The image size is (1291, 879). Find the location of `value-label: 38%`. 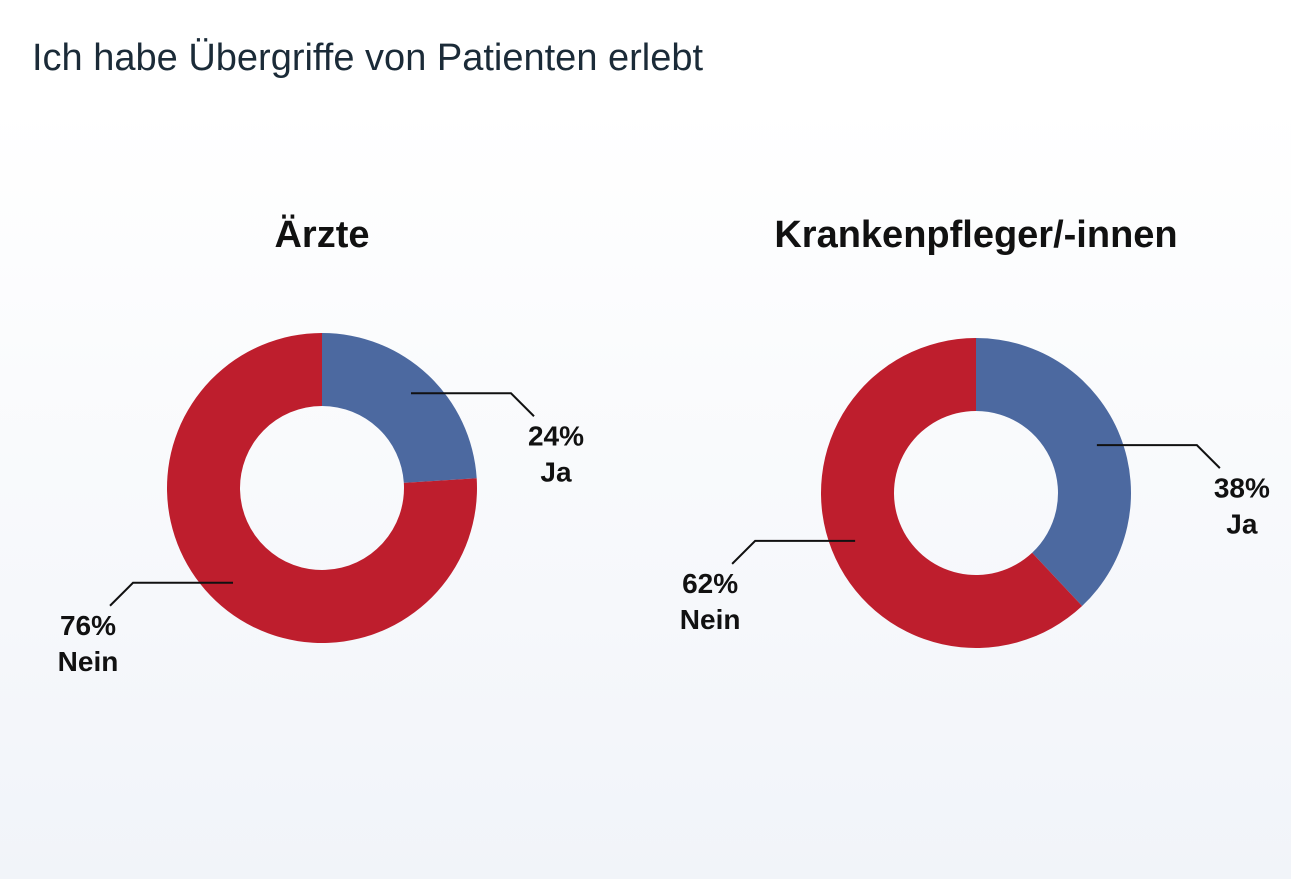

value-label: 38% is located at coordinates (1242, 488).